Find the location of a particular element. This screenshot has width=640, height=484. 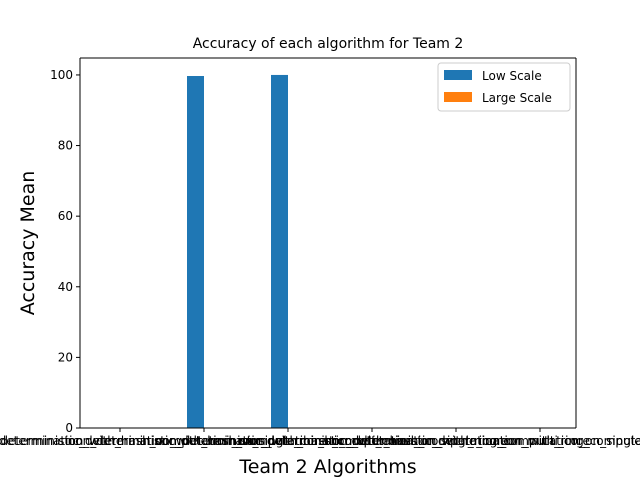

chart-title: Accuracy of each algorithm for Team 2 is located at coordinates (328, 44).